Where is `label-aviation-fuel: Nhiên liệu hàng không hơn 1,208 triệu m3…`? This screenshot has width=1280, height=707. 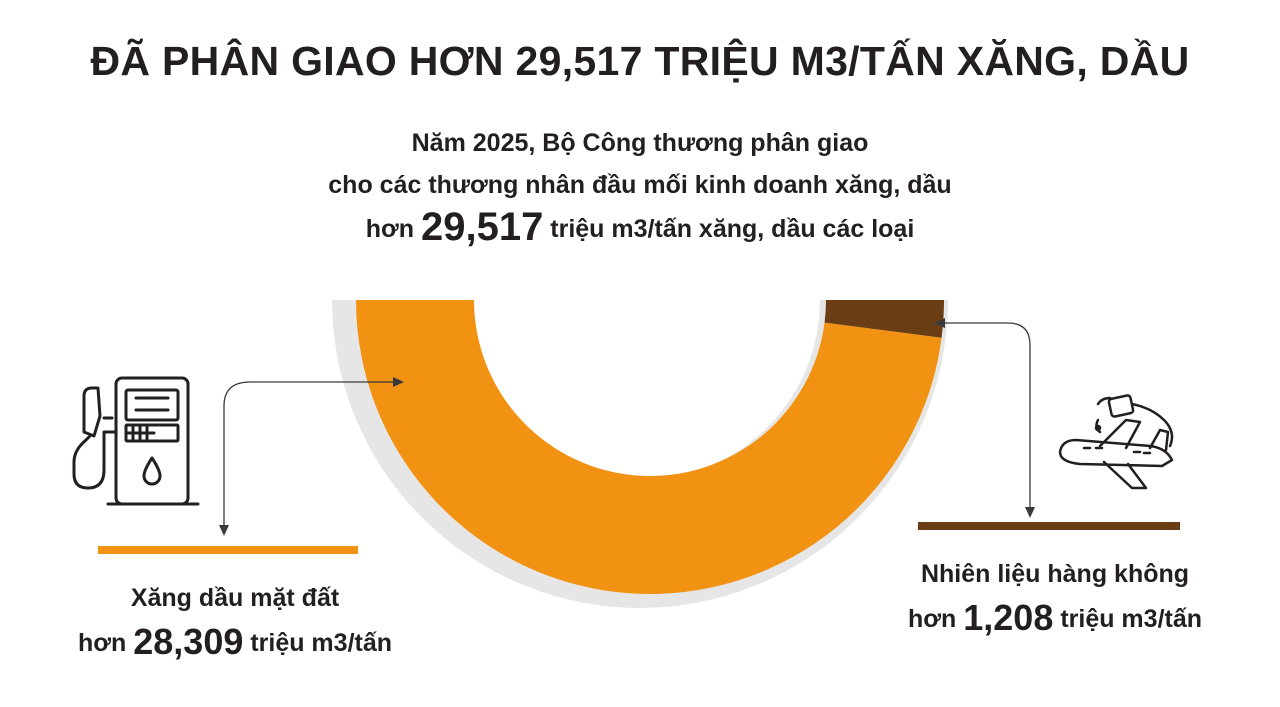
label-aviation-fuel: Nhiên liệu hàng không hơn 1,208 triệu m3… is located at coordinates (1055, 596).